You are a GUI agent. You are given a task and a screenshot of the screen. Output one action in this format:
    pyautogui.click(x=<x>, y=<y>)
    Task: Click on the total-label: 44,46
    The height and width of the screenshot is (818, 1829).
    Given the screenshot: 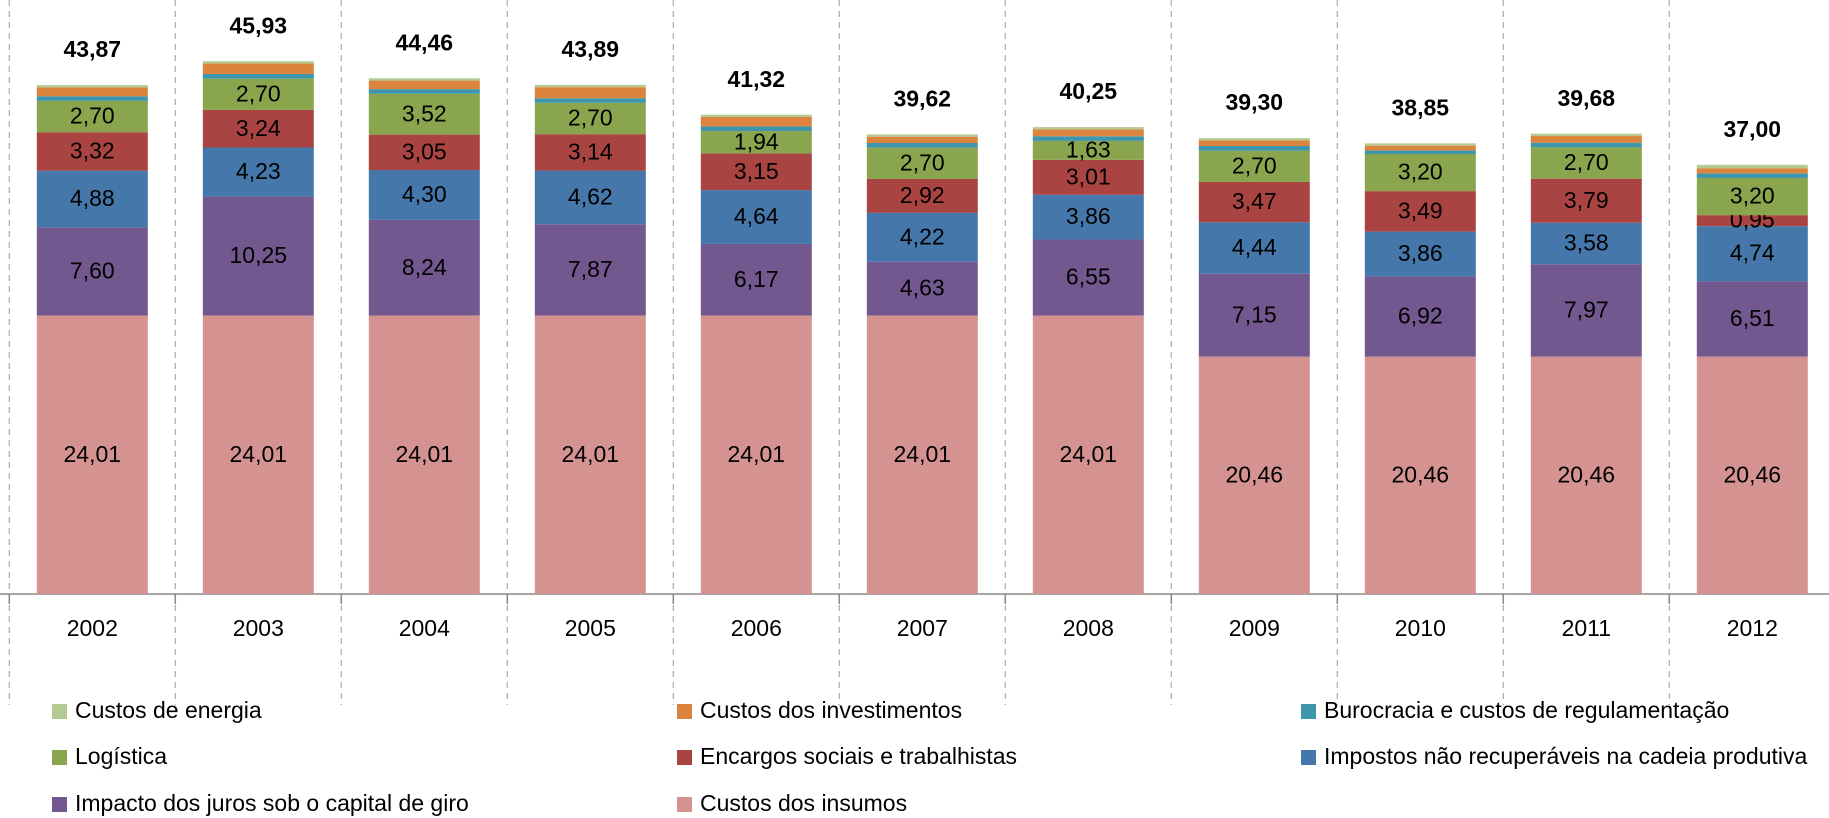 What is the action you would take?
    pyautogui.click(x=425, y=42)
    